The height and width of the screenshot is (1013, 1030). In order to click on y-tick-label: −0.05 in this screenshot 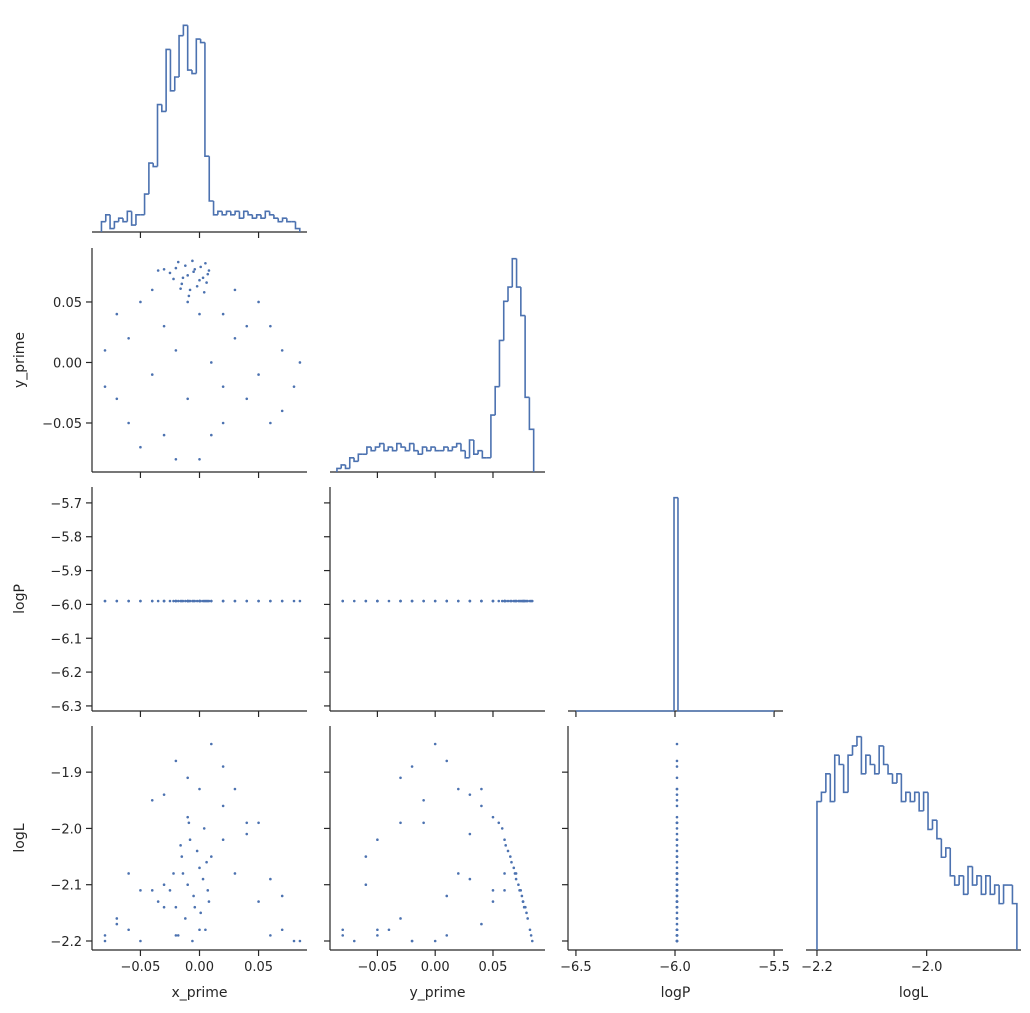, I will do `click(62, 424)`.